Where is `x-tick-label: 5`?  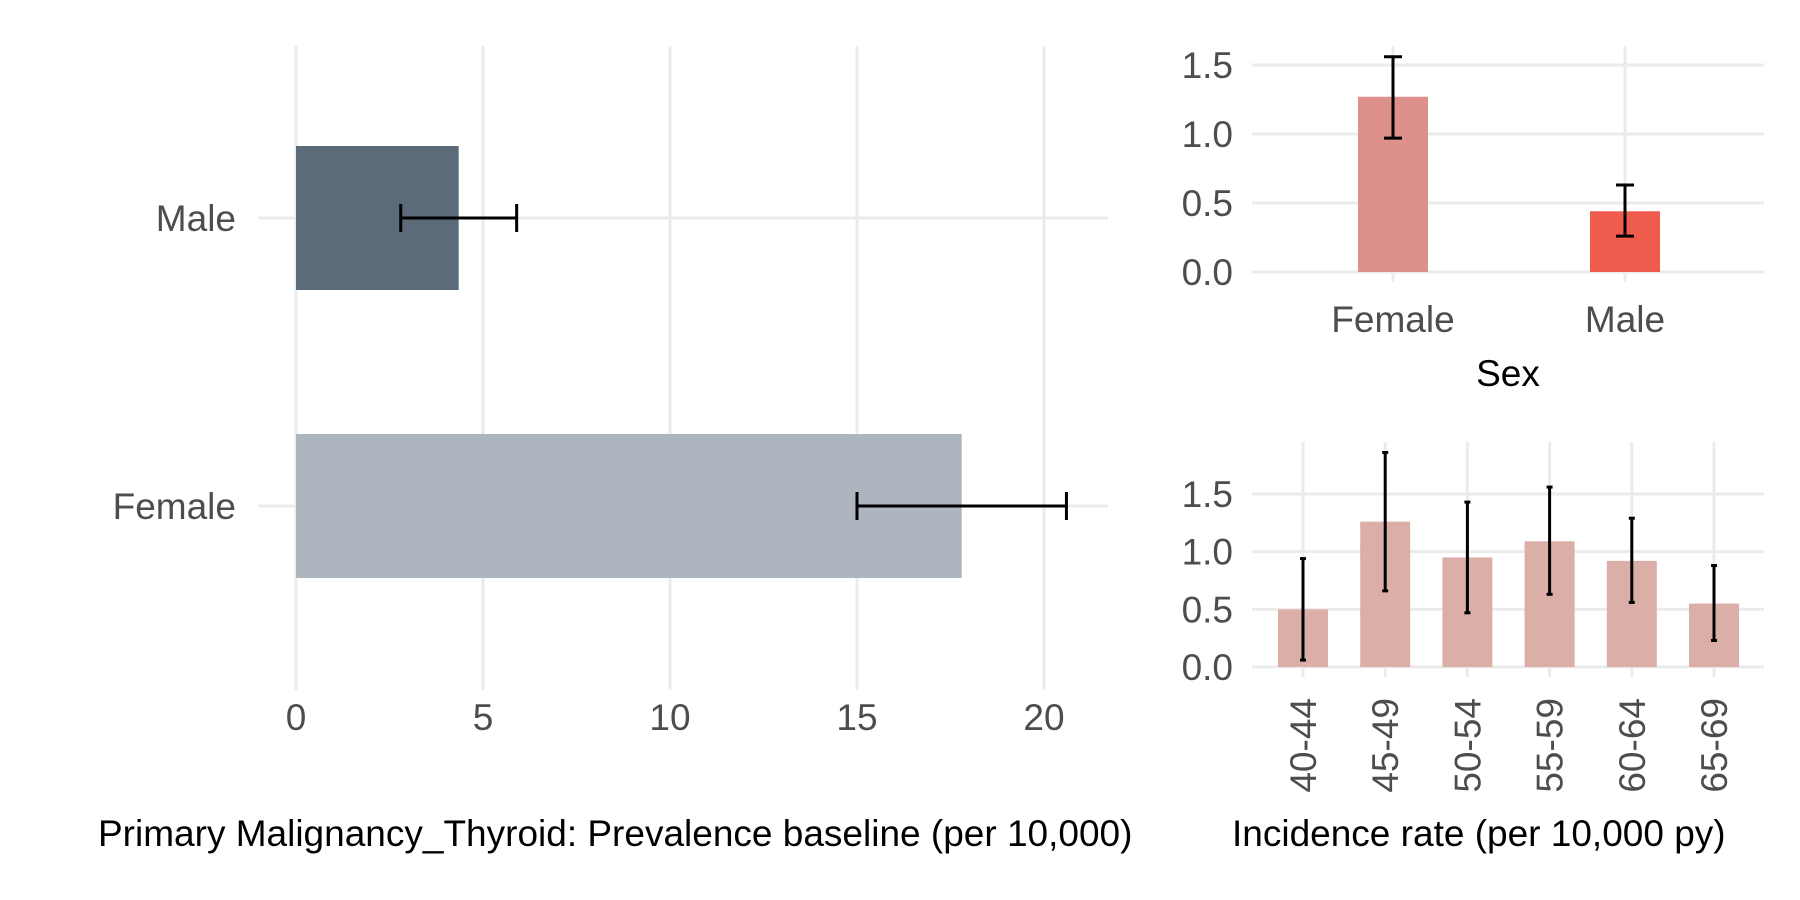
x-tick-label: 5 is located at coordinates (483, 717).